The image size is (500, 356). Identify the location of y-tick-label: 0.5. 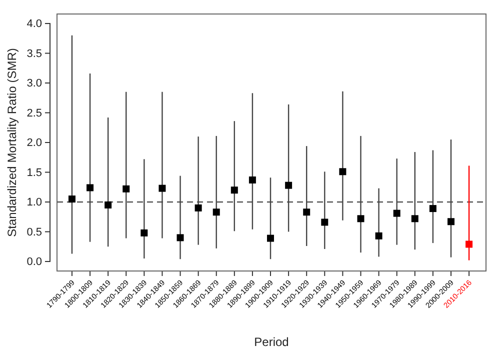
(34, 232).